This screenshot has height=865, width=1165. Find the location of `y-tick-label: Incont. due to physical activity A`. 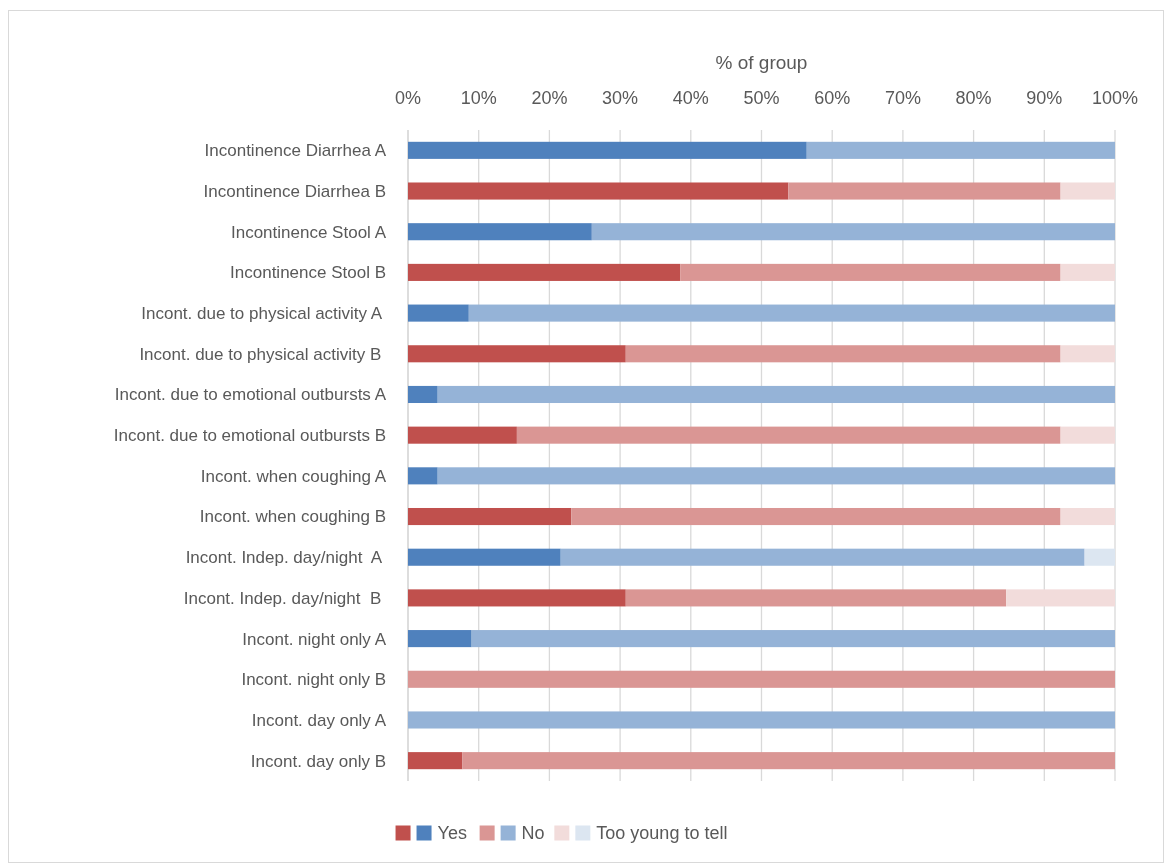

y-tick-label: Incont. due to physical activity A is located at coordinates (263, 314).